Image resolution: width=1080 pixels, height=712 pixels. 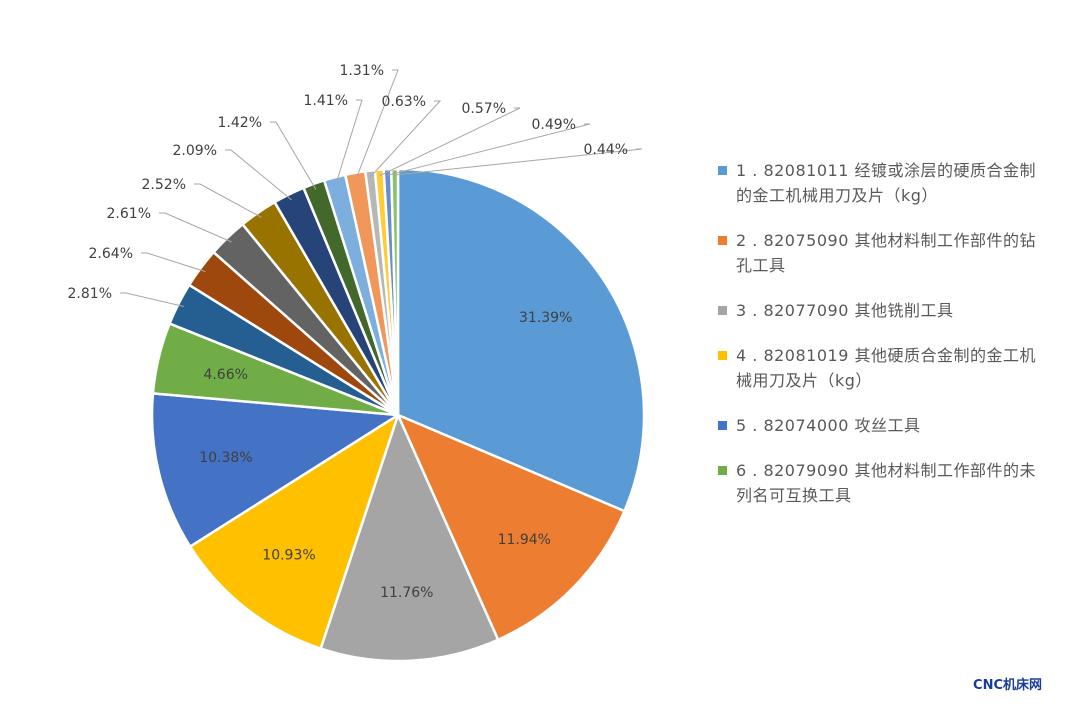 I want to click on legend-item-3: 3 . 82077090 其他铣削工具, so click(x=876, y=310).